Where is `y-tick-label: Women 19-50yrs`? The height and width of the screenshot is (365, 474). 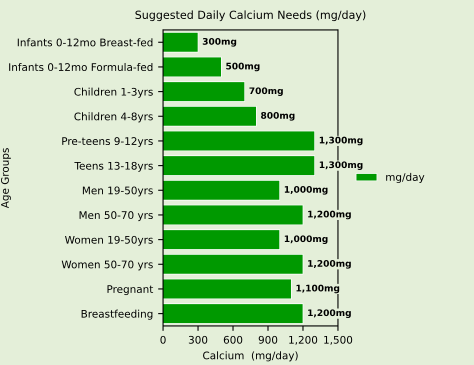
y-tick-label: Women 19-50yrs is located at coordinates (109, 241).